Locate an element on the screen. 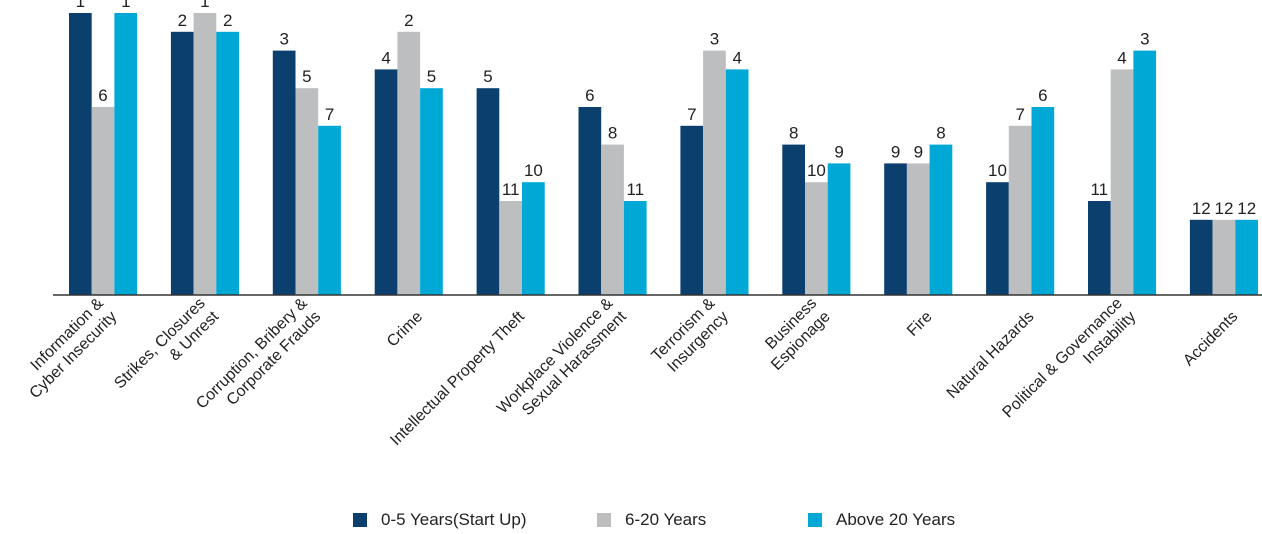  legend-swatch-above-20-years is located at coordinates (815, 520).